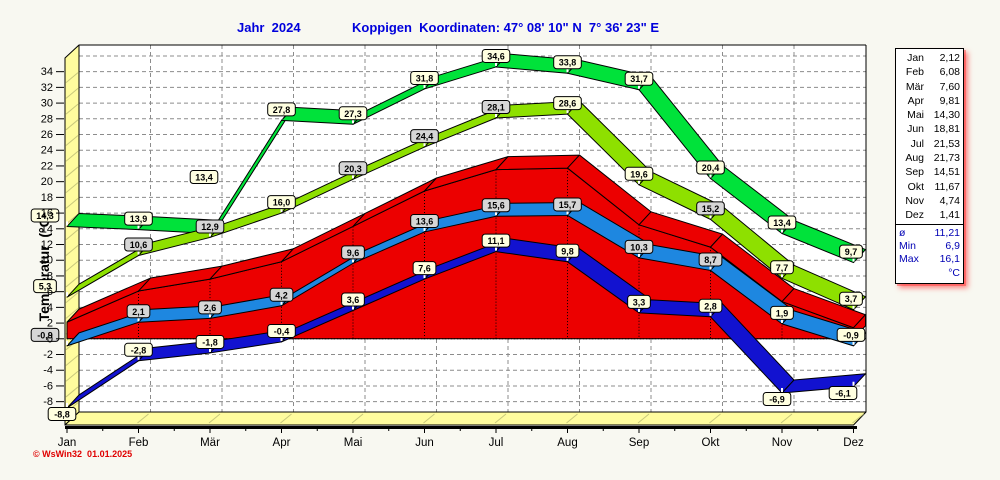 This screenshot has height=480, width=1000. I want to click on x-tick-label: Mär, so click(210, 443).